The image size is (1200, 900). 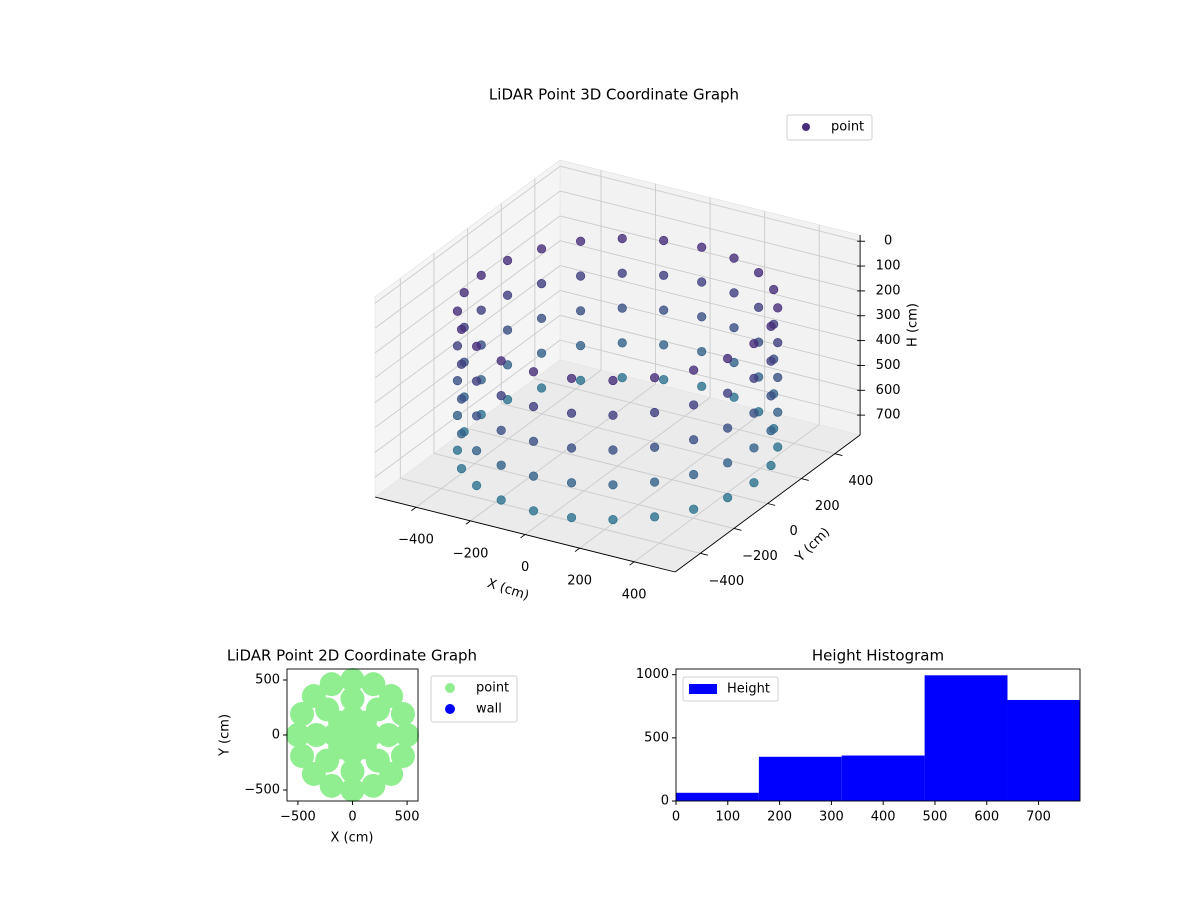 I want to click on y-tick-label: 0, so click(x=665, y=801).